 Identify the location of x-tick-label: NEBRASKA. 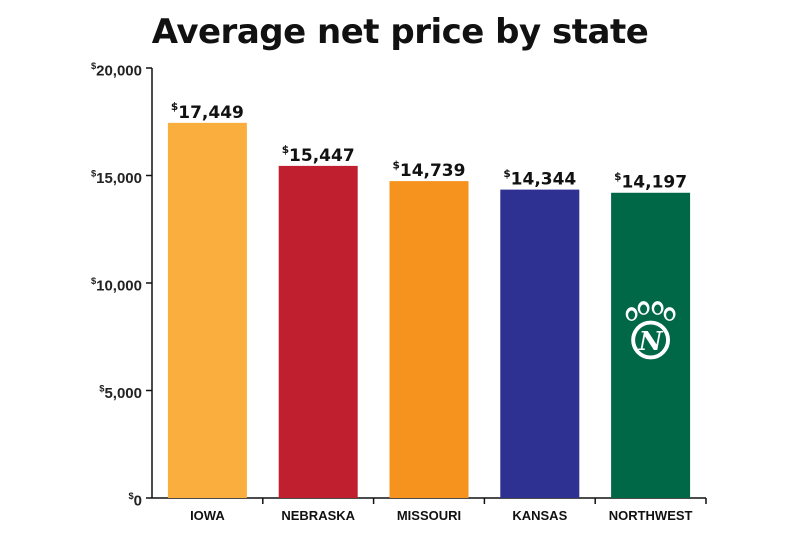
(318, 515).